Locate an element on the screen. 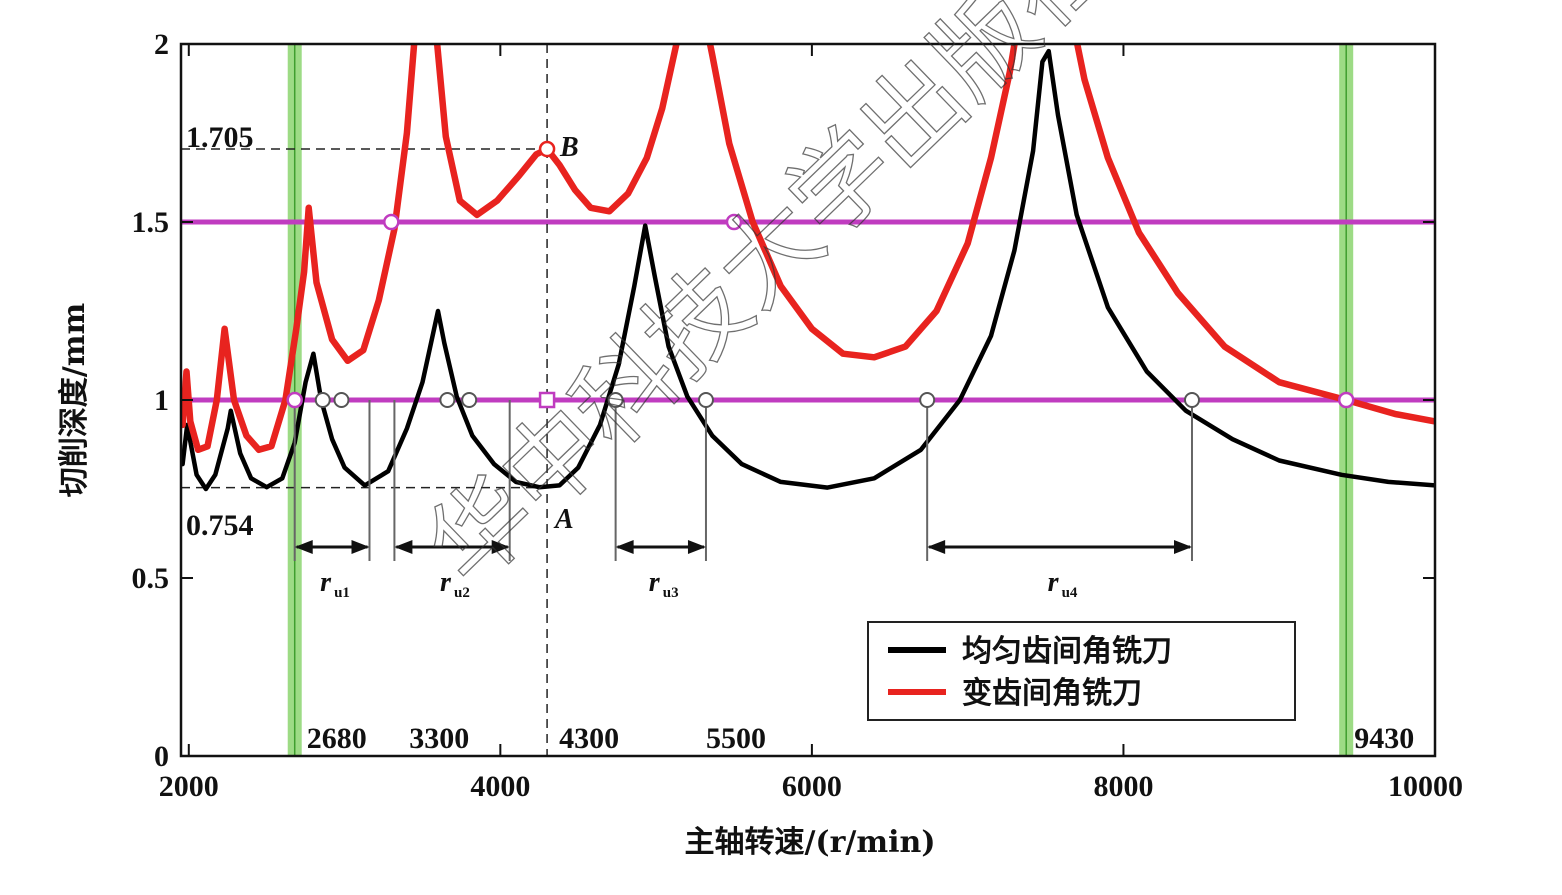 Image resolution: width=1562 pixels, height=895 pixels. y-low-annotation: 0.754 is located at coordinates (220, 525).